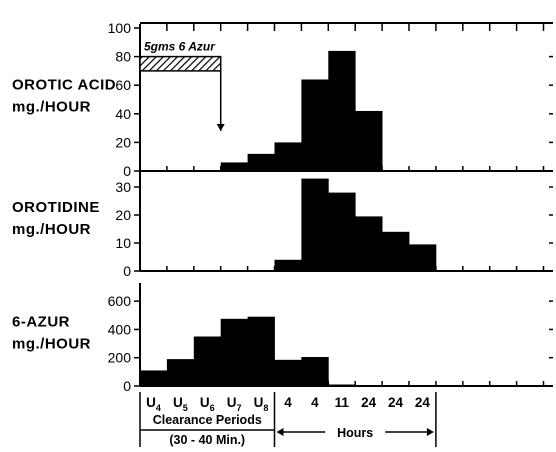  I want to click on hours-arrow-head-right, so click(430, 432).